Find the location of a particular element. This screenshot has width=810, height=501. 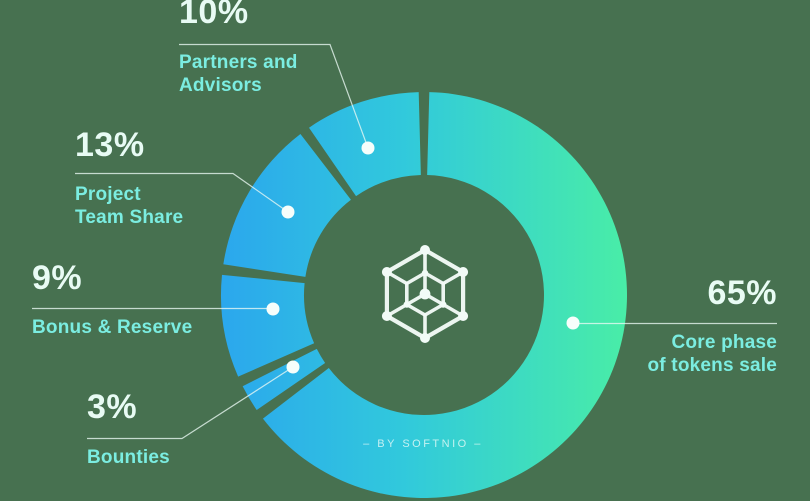

label-line: Bonus & Reserve is located at coordinates (112, 327).